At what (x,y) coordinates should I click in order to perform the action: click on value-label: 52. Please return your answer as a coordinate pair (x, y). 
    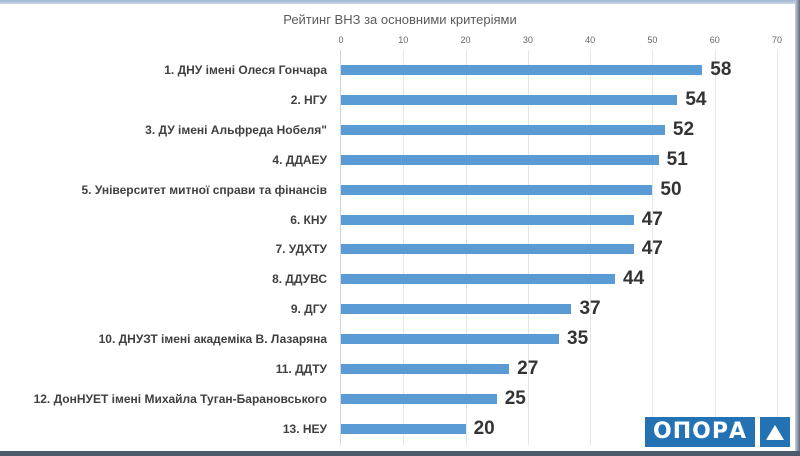
    Looking at the image, I should click on (683, 129).